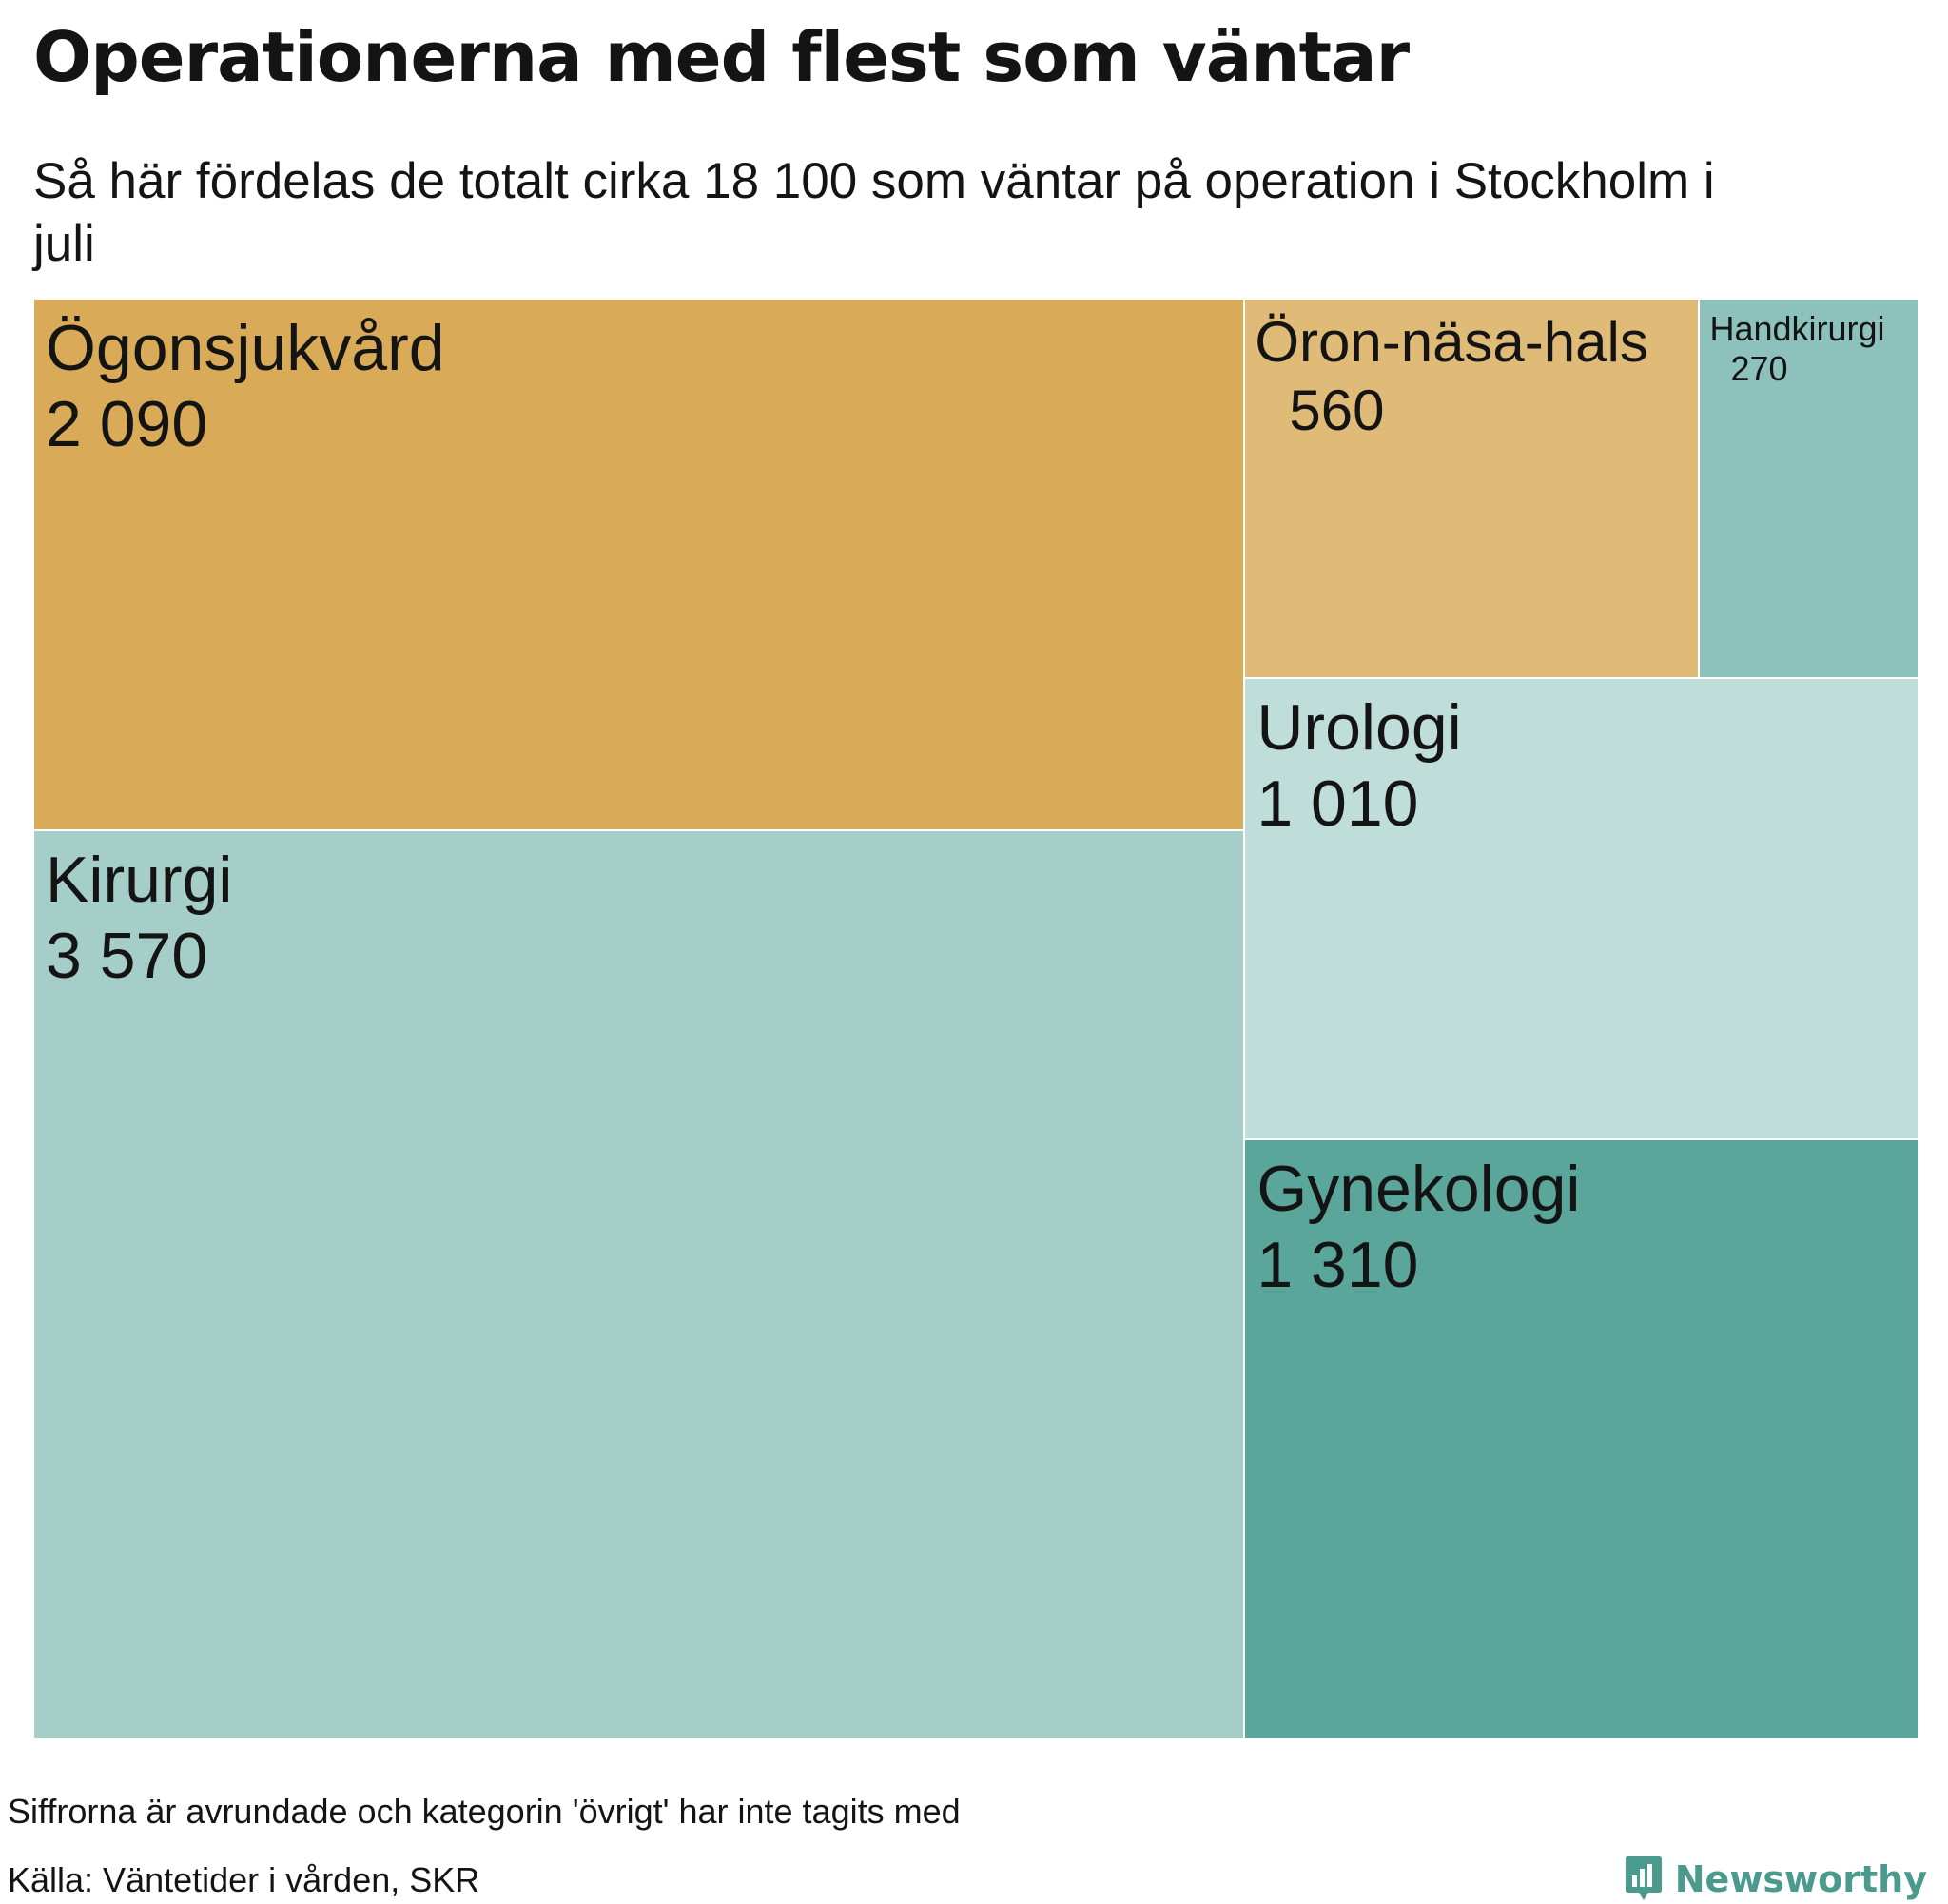 The height and width of the screenshot is (1904, 1948). I want to click on treemap-tile-urologi: Urologi 1 010, so click(1581, 908).